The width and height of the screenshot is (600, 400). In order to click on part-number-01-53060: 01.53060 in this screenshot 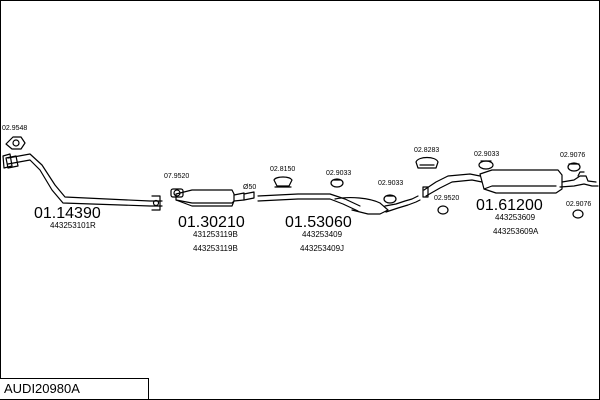, I will do `click(318, 222)`.